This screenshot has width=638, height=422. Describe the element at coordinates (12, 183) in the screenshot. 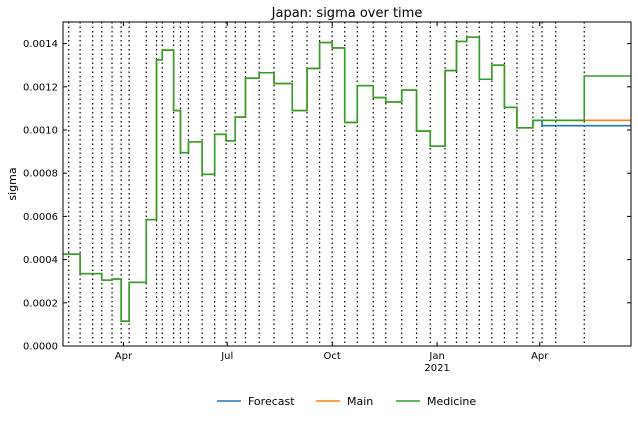

I see `y-axis-label: sigma` at that location.